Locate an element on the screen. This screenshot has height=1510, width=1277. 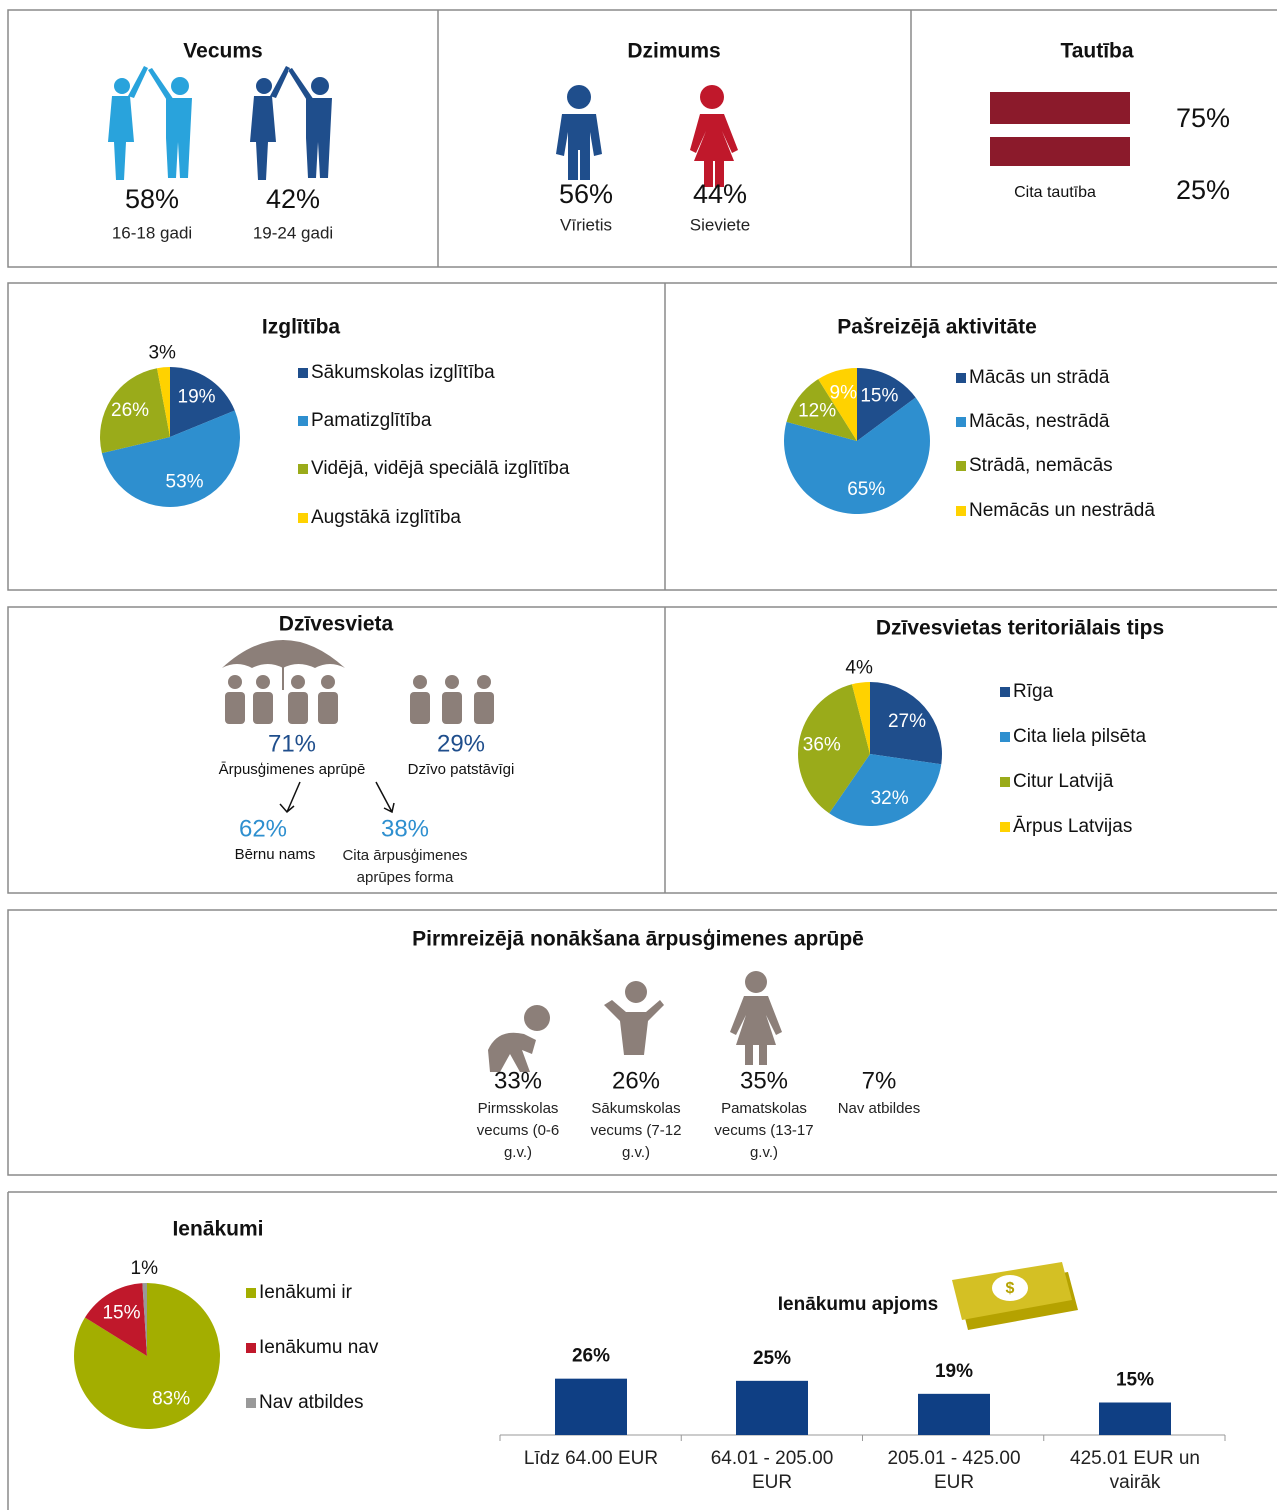
panel-title: Vecums is located at coordinates (222, 51).